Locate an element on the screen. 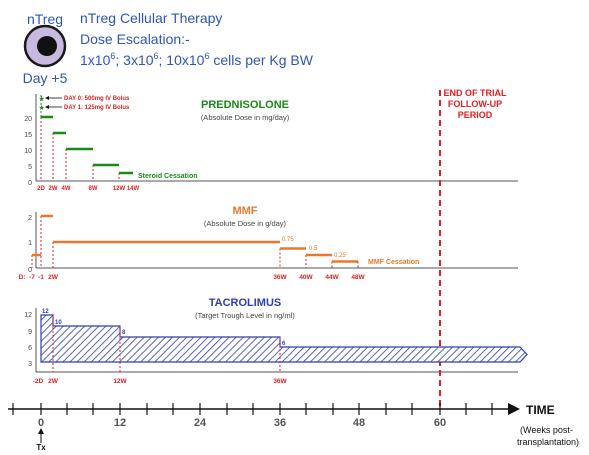 The width and height of the screenshot is (589, 455). tacro-guide-lines is located at coordinates (166, 343).